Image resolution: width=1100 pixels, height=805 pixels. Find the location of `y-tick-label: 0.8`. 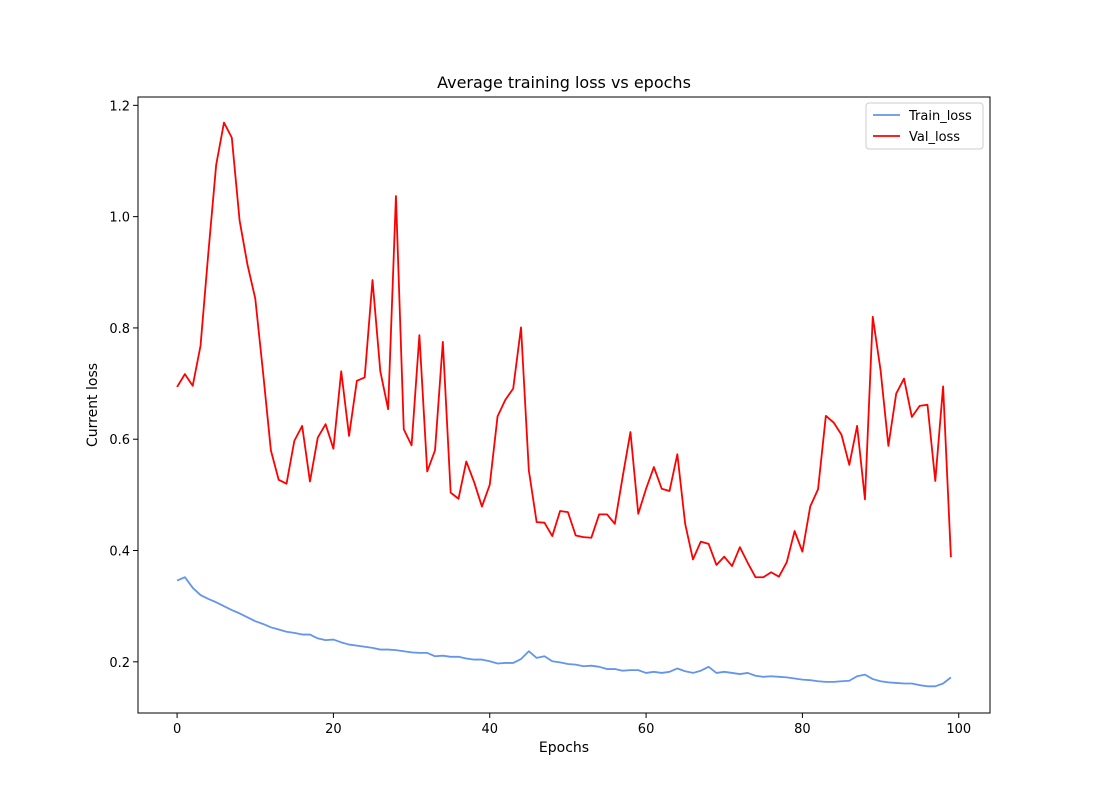

y-tick-label: 0.8 is located at coordinates (119, 329).